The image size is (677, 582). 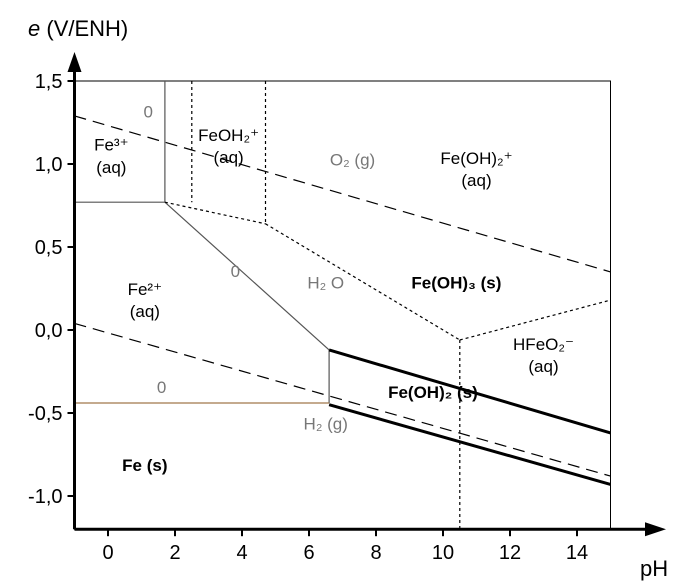 I want to click on region-label-zero-a: 0, so click(x=147, y=112).